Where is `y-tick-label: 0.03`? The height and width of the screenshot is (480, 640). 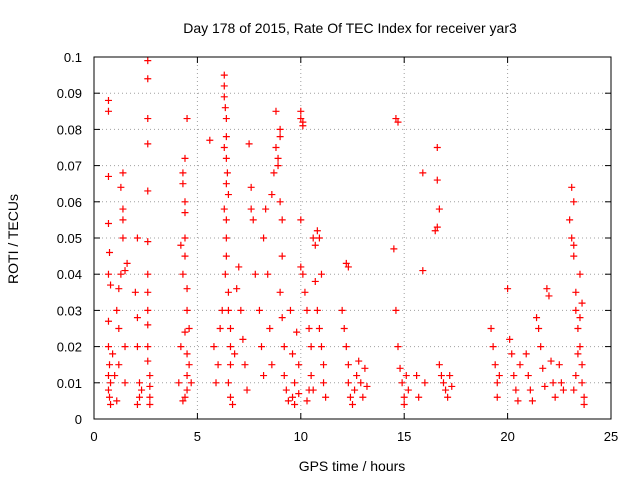
y-tick-label: 0.03 is located at coordinates (69, 310).